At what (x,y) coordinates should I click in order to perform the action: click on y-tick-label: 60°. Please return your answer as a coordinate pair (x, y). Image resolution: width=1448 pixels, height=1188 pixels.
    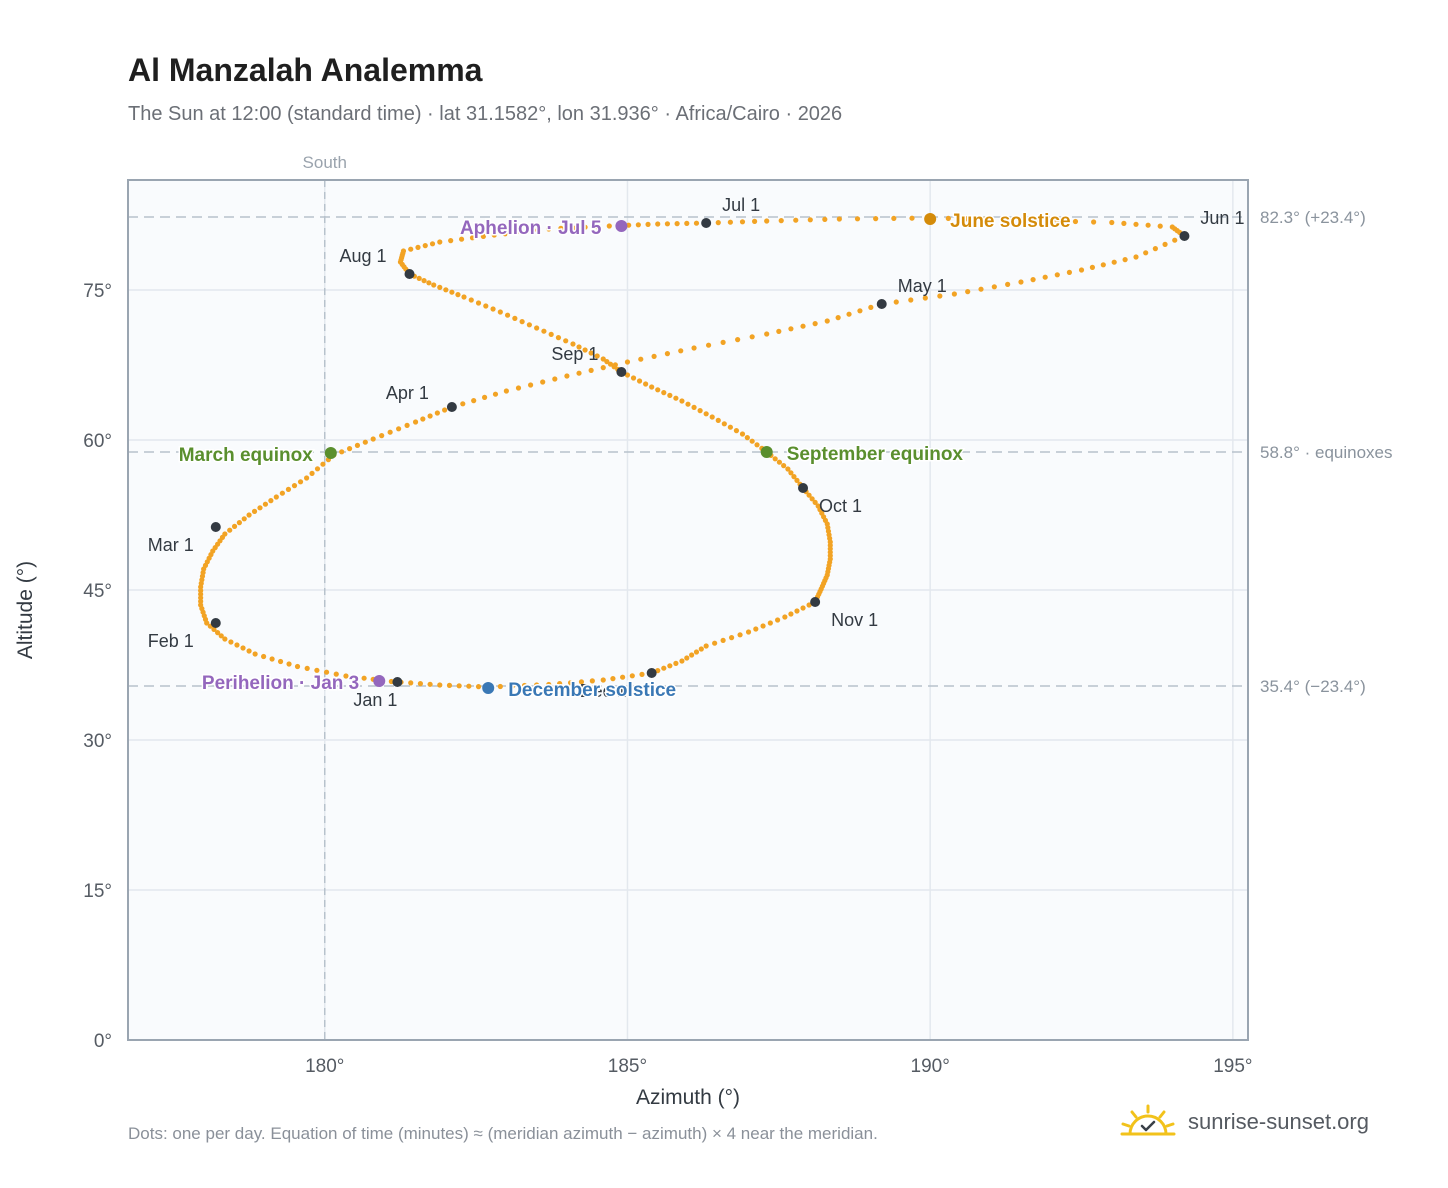
    Looking at the image, I should click on (97, 441).